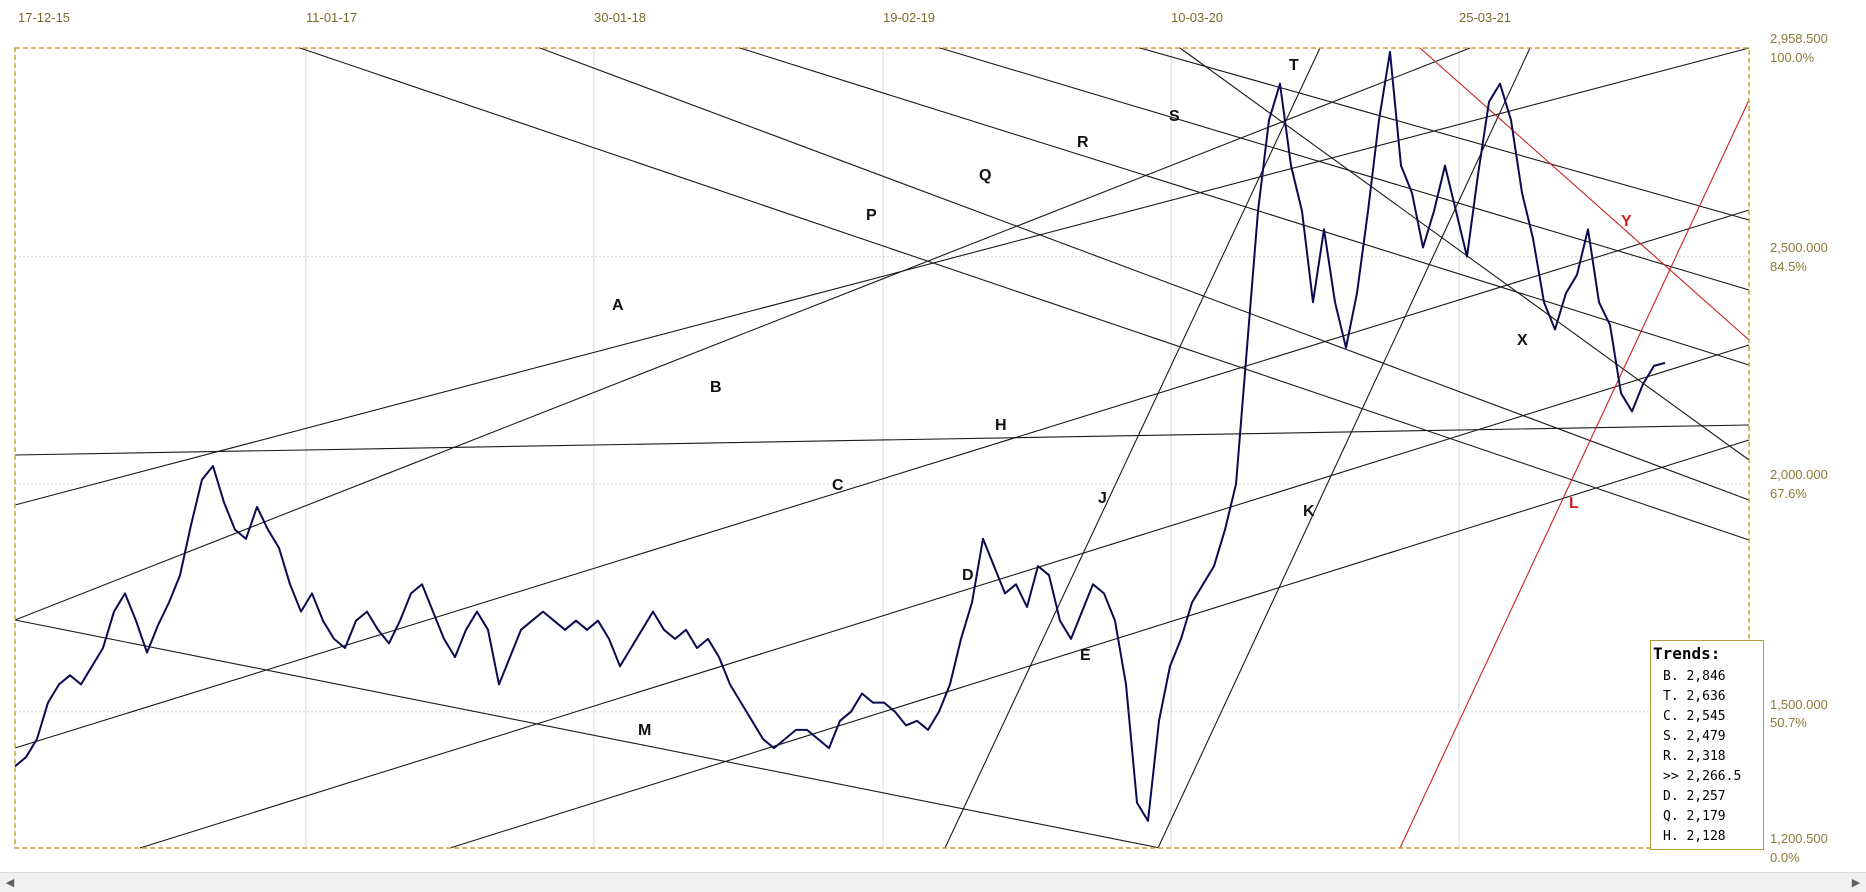  What do you see at coordinates (1799, 38) in the screenshot?
I see `y-tick-price: 2,958.500` at bounding box center [1799, 38].